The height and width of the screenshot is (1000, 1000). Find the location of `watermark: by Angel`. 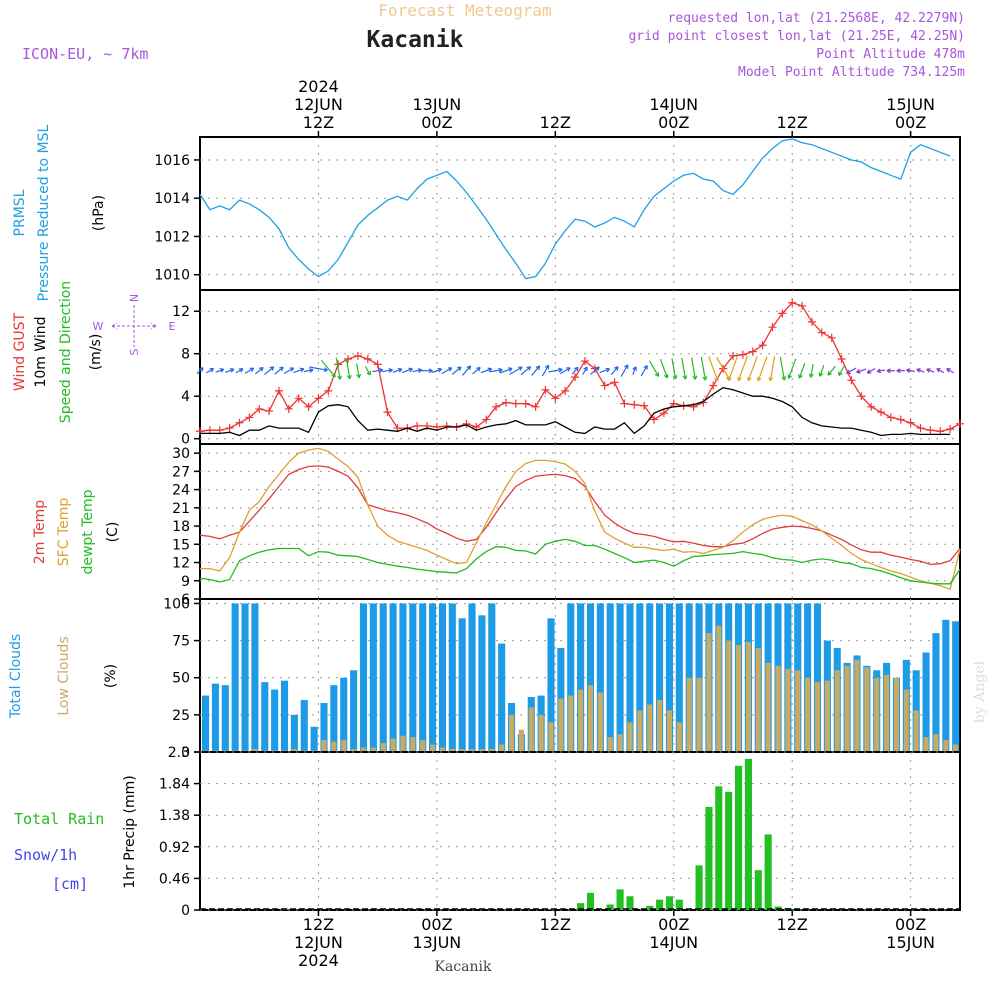

watermark: by Angel is located at coordinates (980, 691).